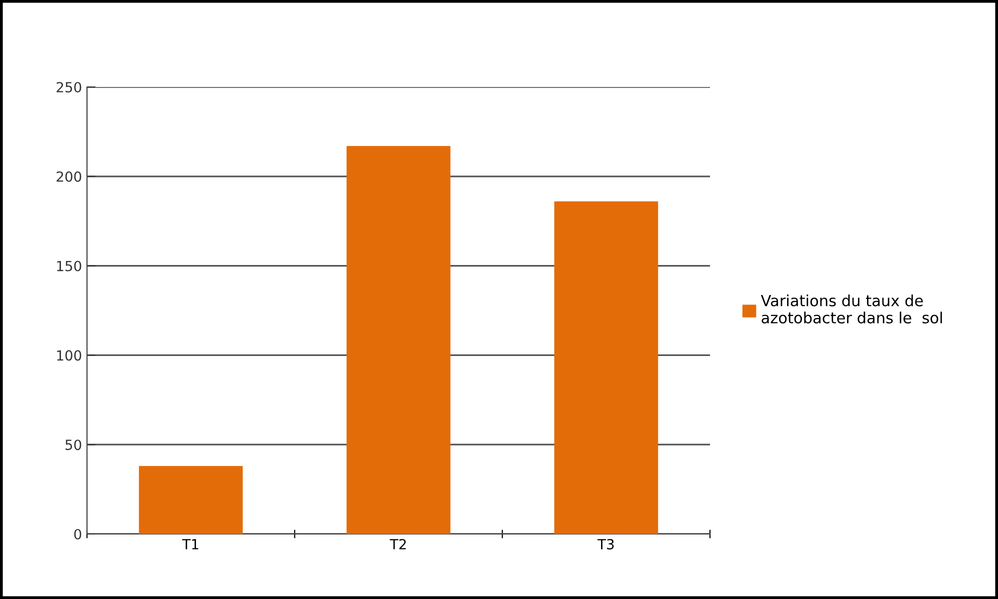 The width and height of the screenshot is (998, 599). Describe the element at coordinates (69, 176) in the screenshot. I see `y-tick-label: 200` at that location.